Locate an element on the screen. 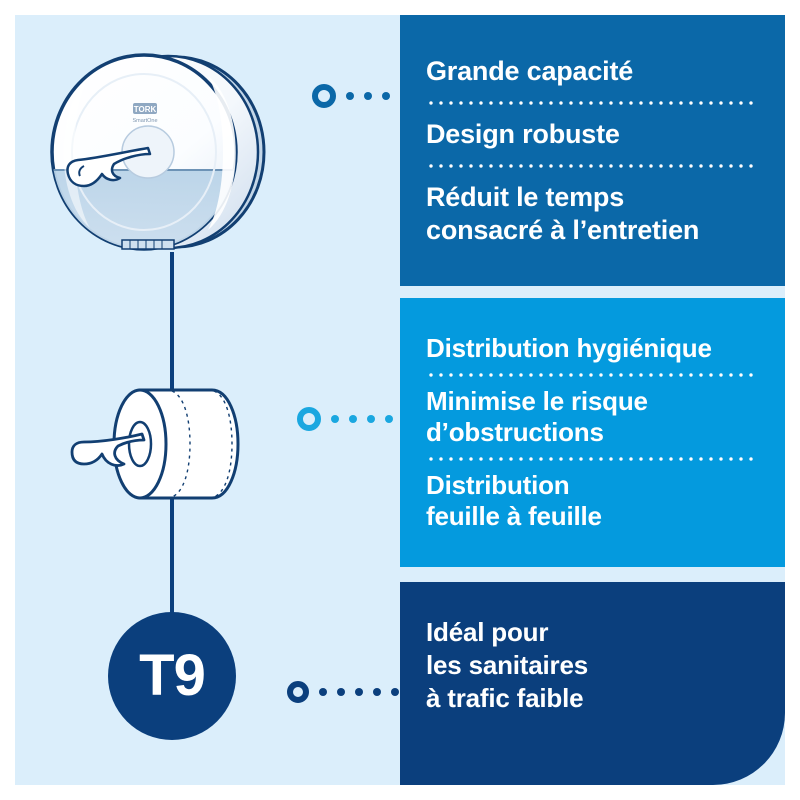 The image size is (800, 800). feature-line-ideal-pour-row1: Idéal pour is located at coordinates (487, 632).